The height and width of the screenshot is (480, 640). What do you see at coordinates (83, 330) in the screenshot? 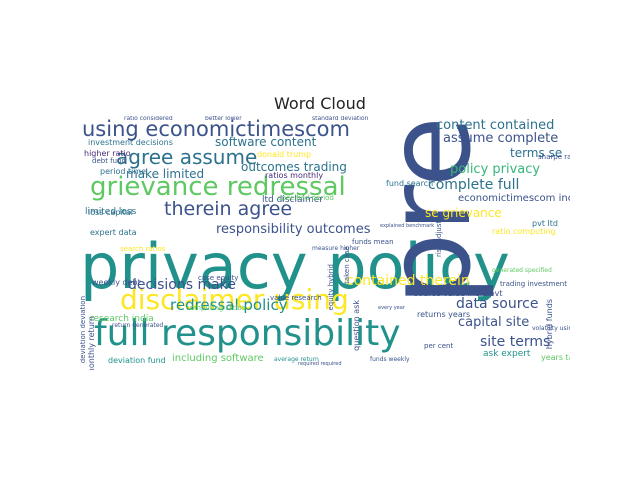
I see `cloud-word: deviation deviation` at bounding box center [83, 330].